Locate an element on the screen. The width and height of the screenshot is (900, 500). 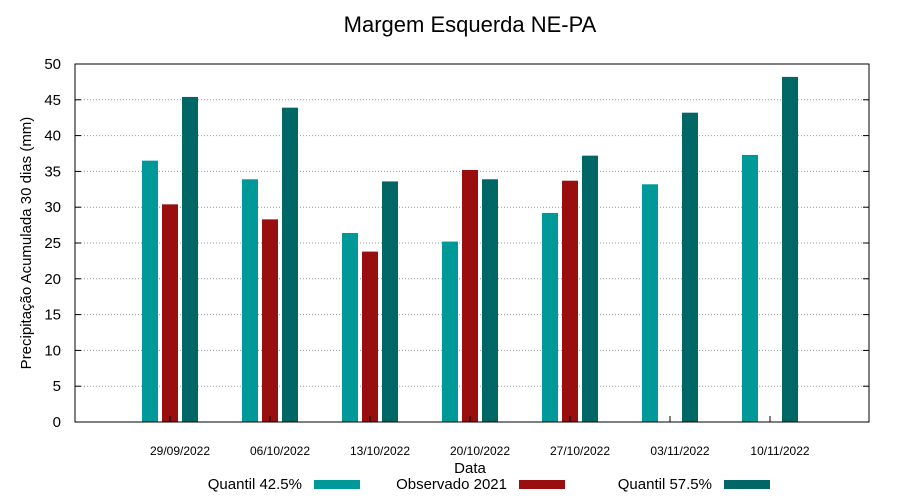
y-tick-label: 15 is located at coordinates (52, 315).